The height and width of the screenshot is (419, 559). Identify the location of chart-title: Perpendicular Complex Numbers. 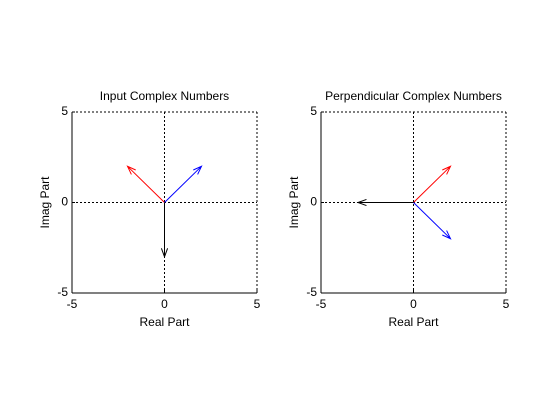
(413, 96).